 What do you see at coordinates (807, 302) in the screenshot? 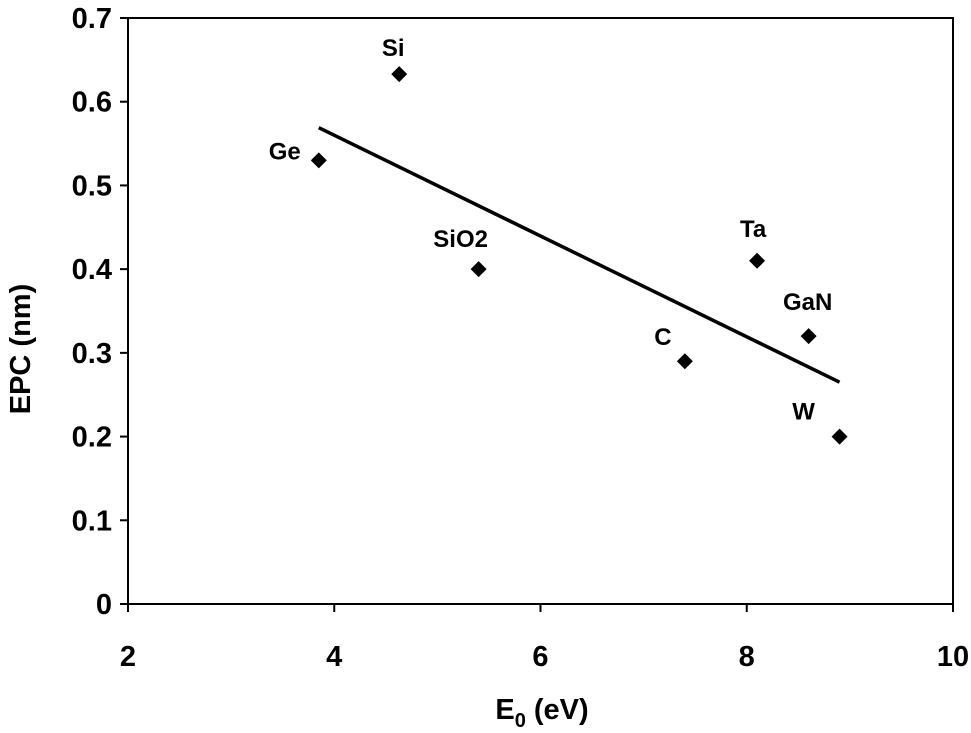
I see `point-label-gan: GaN` at bounding box center [807, 302].